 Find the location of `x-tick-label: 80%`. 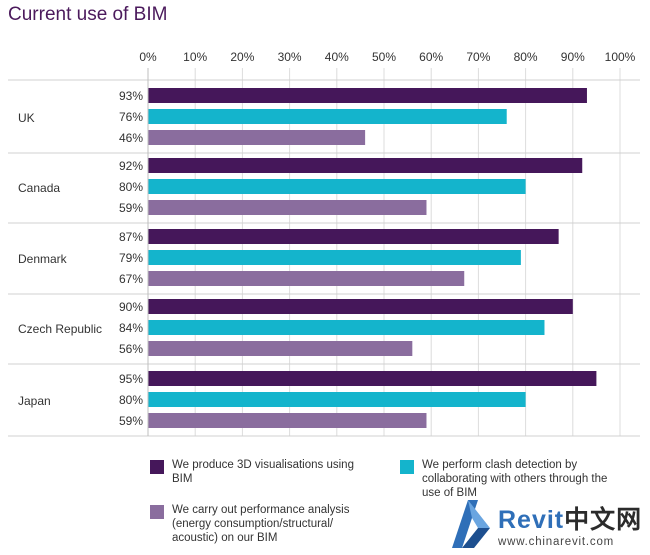

x-tick-label: 80% is located at coordinates (526, 57).